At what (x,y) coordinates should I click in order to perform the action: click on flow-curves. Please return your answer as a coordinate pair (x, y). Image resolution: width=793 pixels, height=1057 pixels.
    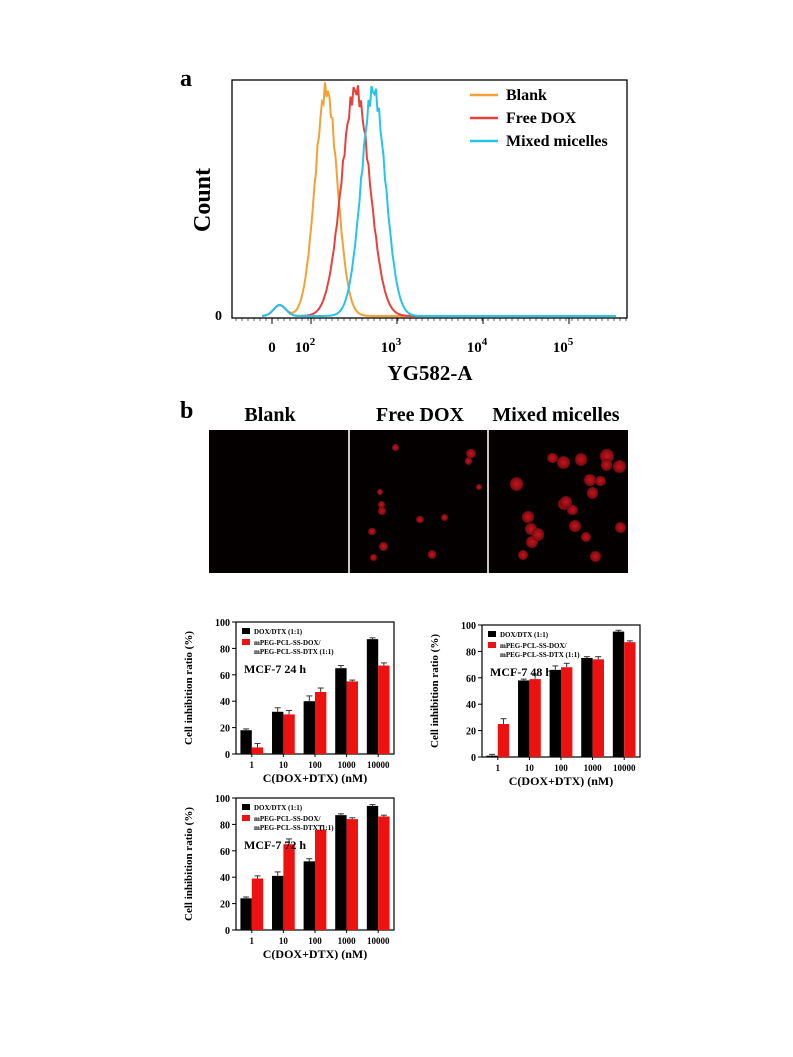
    Looking at the image, I should click on (438, 199).